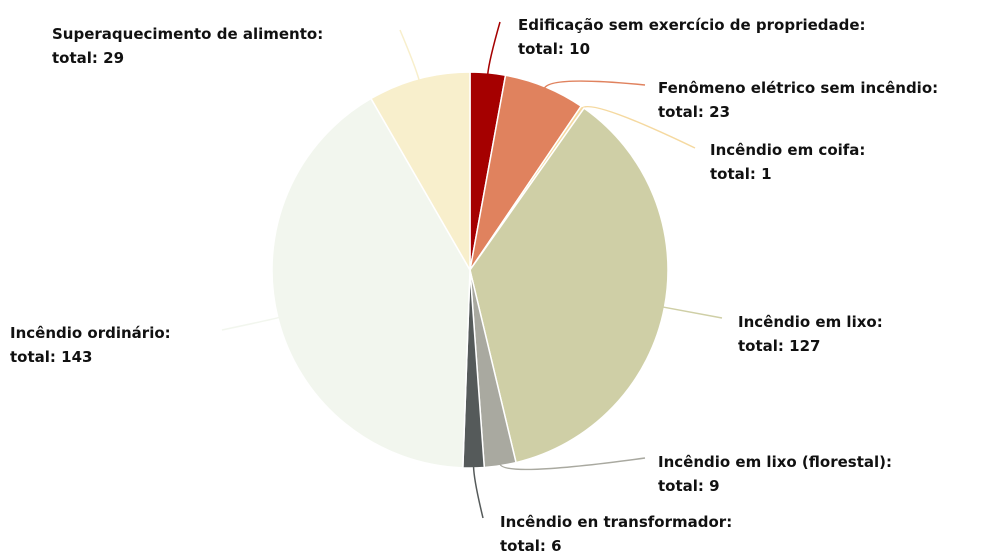  I want to click on slice-value-label: total: 143, so click(51, 357).